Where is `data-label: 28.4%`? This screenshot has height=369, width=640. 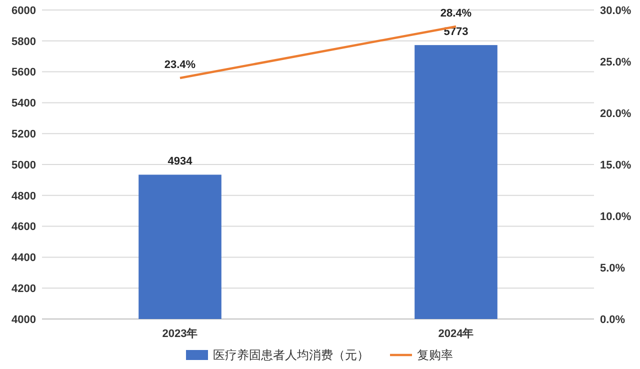 data-label: 28.4% is located at coordinates (456, 13).